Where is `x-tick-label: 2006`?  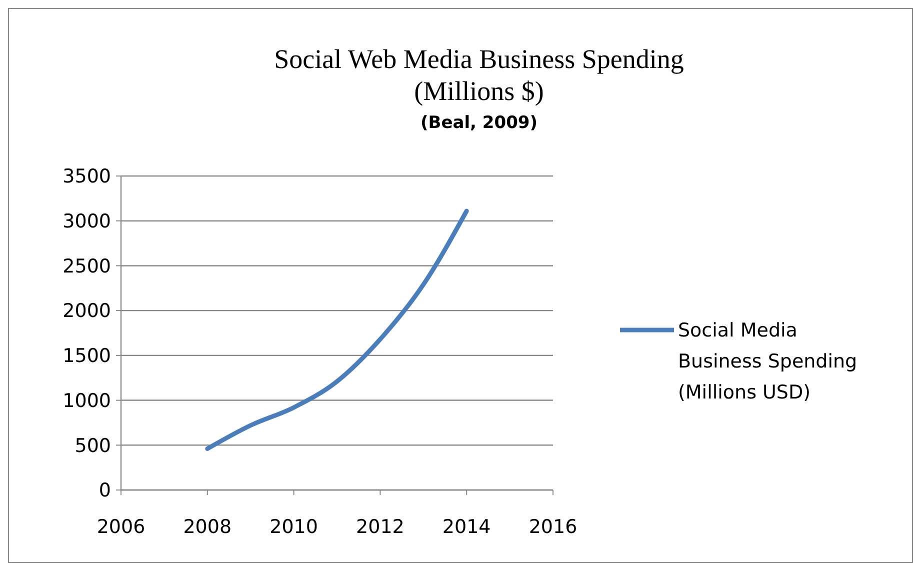
x-tick-label: 2006 is located at coordinates (121, 527).